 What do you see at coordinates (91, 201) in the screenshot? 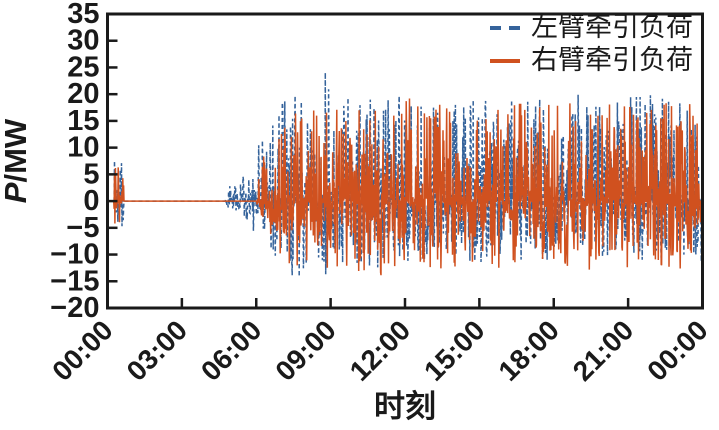
I see `y-tick-label: 0` at bounding box center [91, 201].